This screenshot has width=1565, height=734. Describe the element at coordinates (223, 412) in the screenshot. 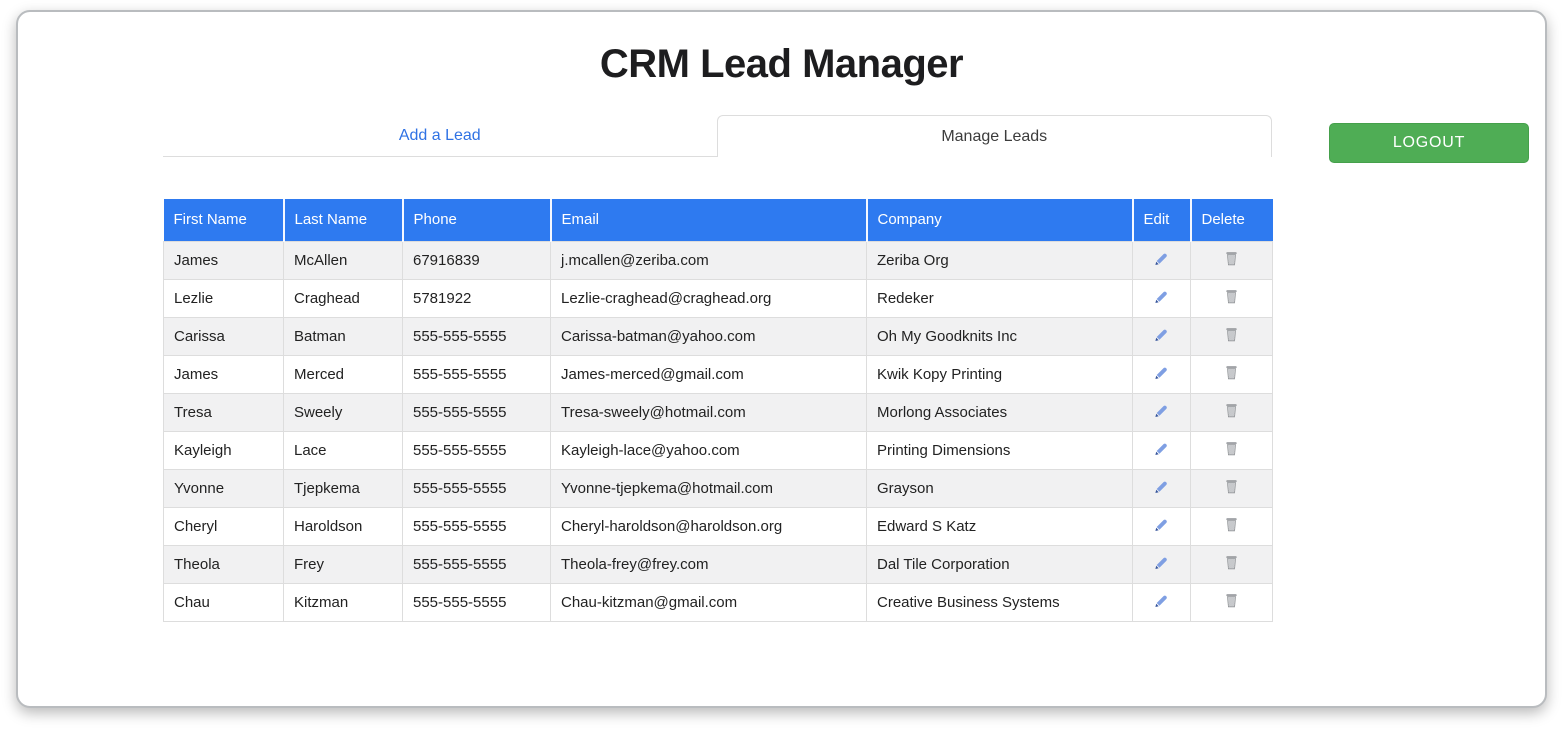

I see `cell-first-name: Tresa` at that location.